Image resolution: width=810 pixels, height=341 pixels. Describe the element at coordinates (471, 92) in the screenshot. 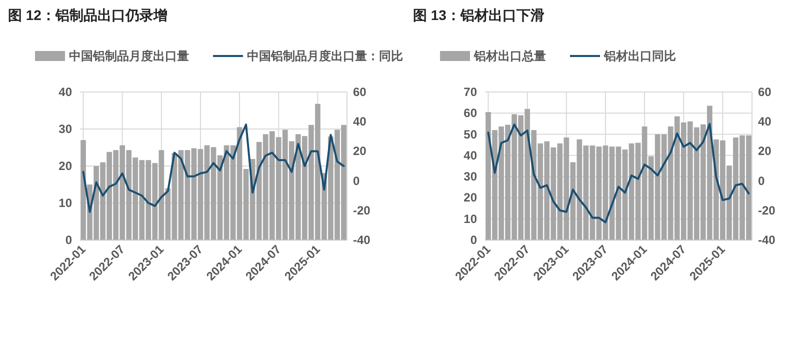

I see `y-tick-label: 70` at that location.